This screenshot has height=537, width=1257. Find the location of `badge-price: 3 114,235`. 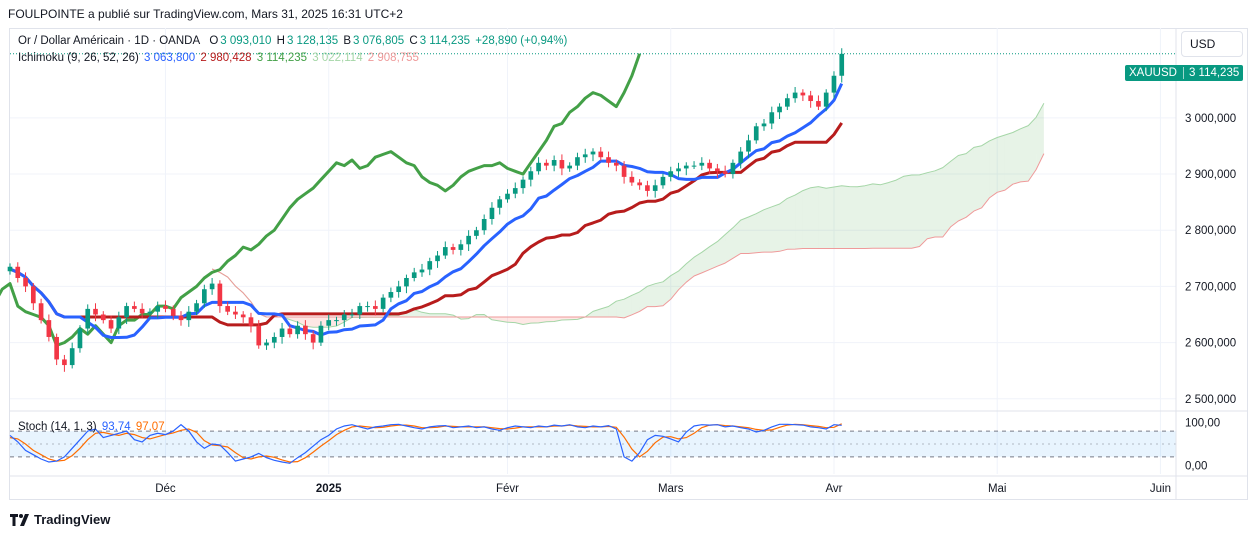

badge-price: 3 114,235 is located at coordinates (1214, 73).